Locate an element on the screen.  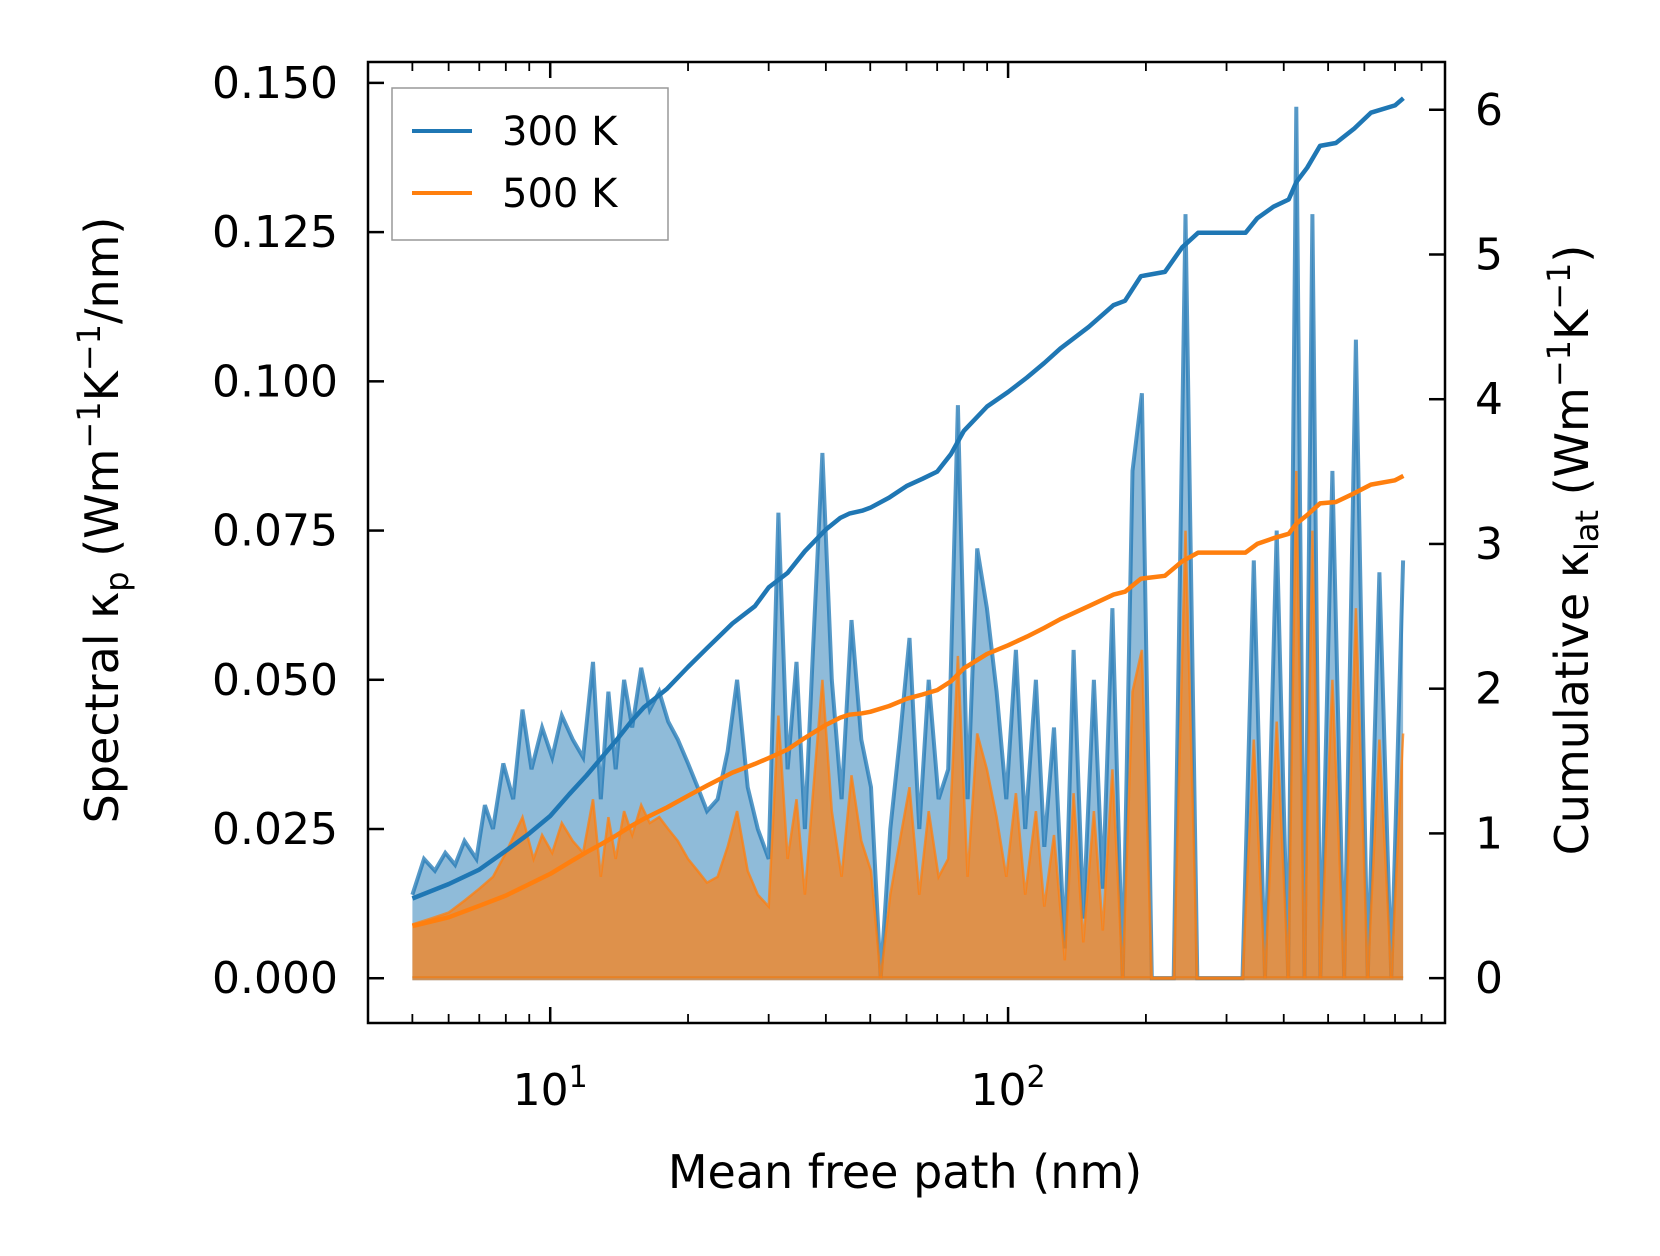
x-axis-title: Mean free path (nm) is located at coordinates (905, 1172).